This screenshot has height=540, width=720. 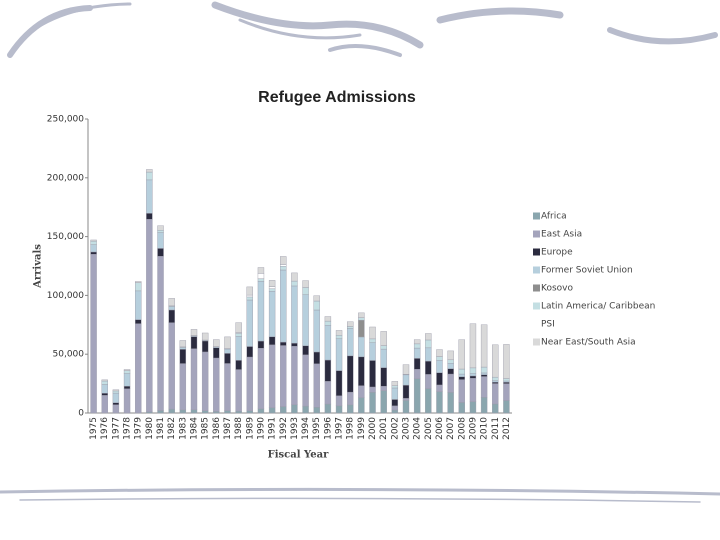 I want to click on x-tick-label: 1996, so click(x=328, y=428).